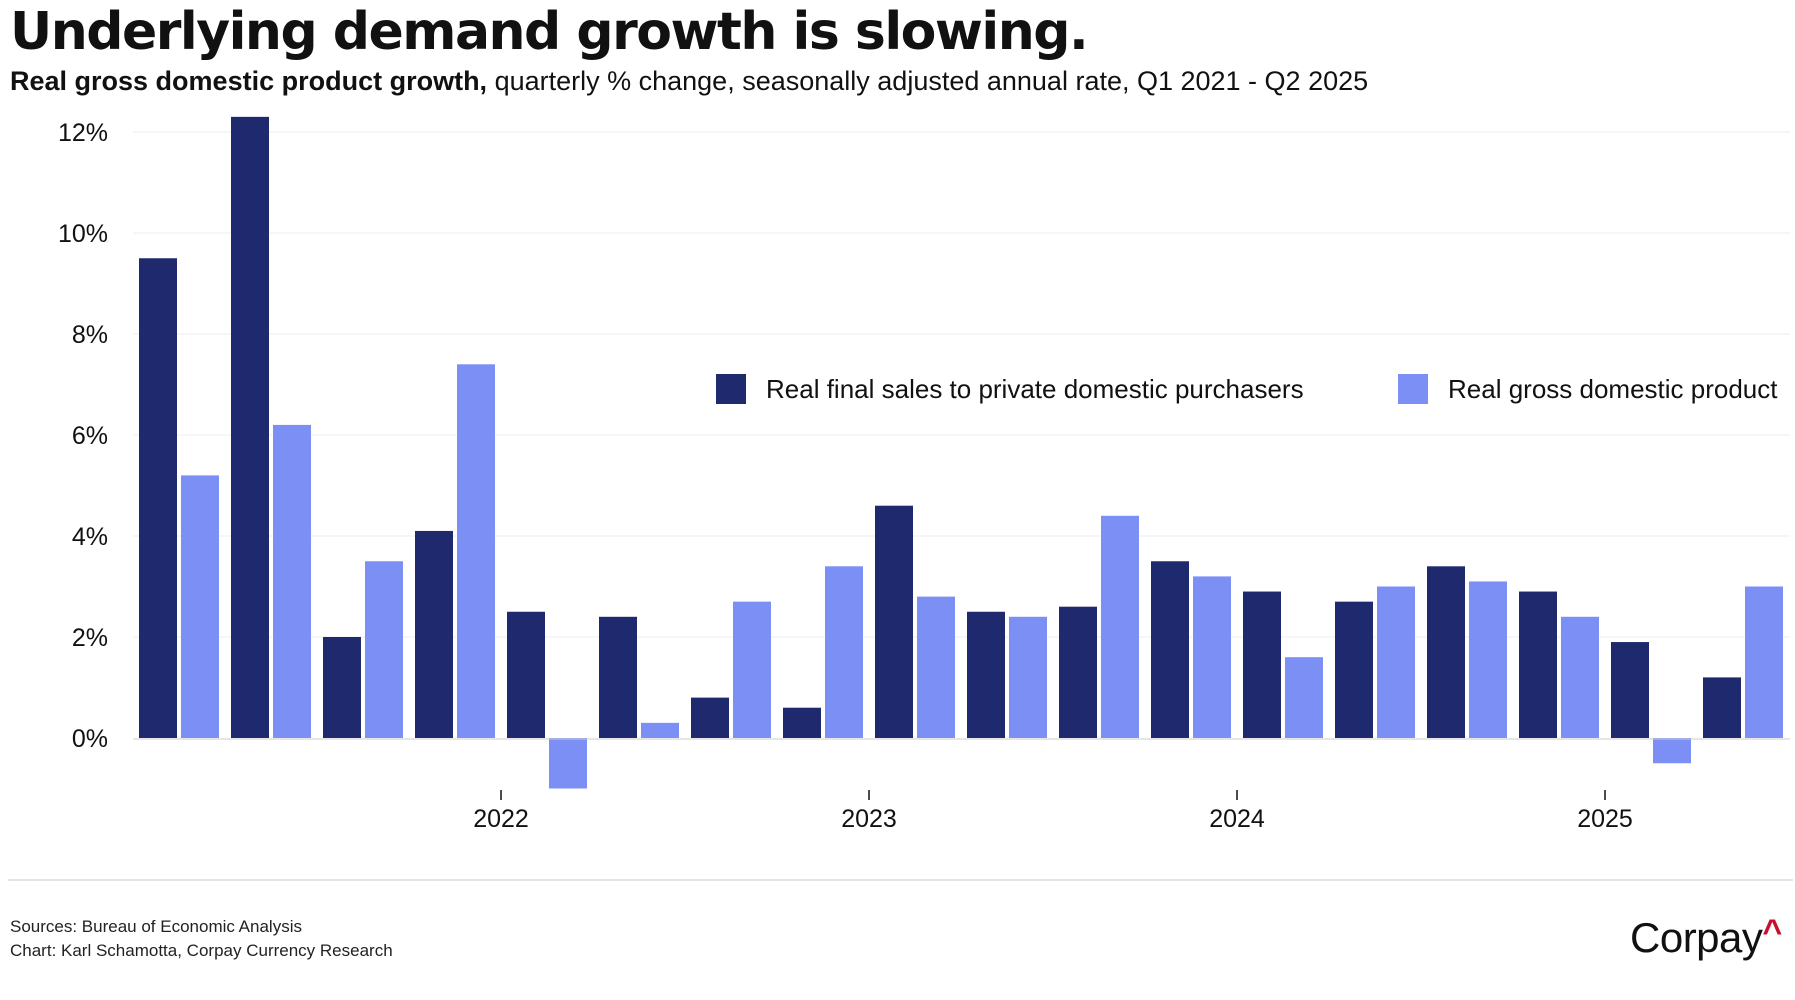  Describe the element at coordinates (156, 926) in the screenshot. I see `sources-text: Sources: Bureau of Economic Analysis` at that location.